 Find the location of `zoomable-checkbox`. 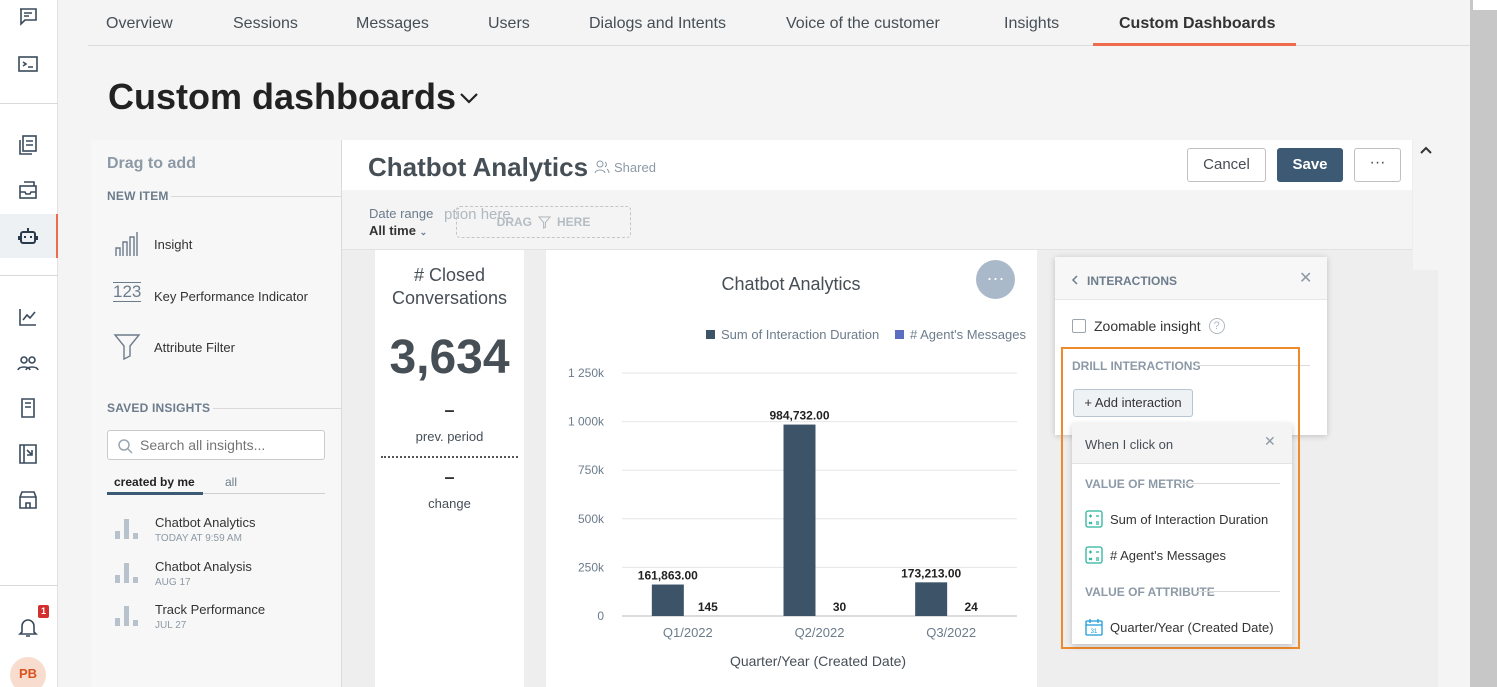

zoomable-checkbox is located at coordinates (1079, 326).